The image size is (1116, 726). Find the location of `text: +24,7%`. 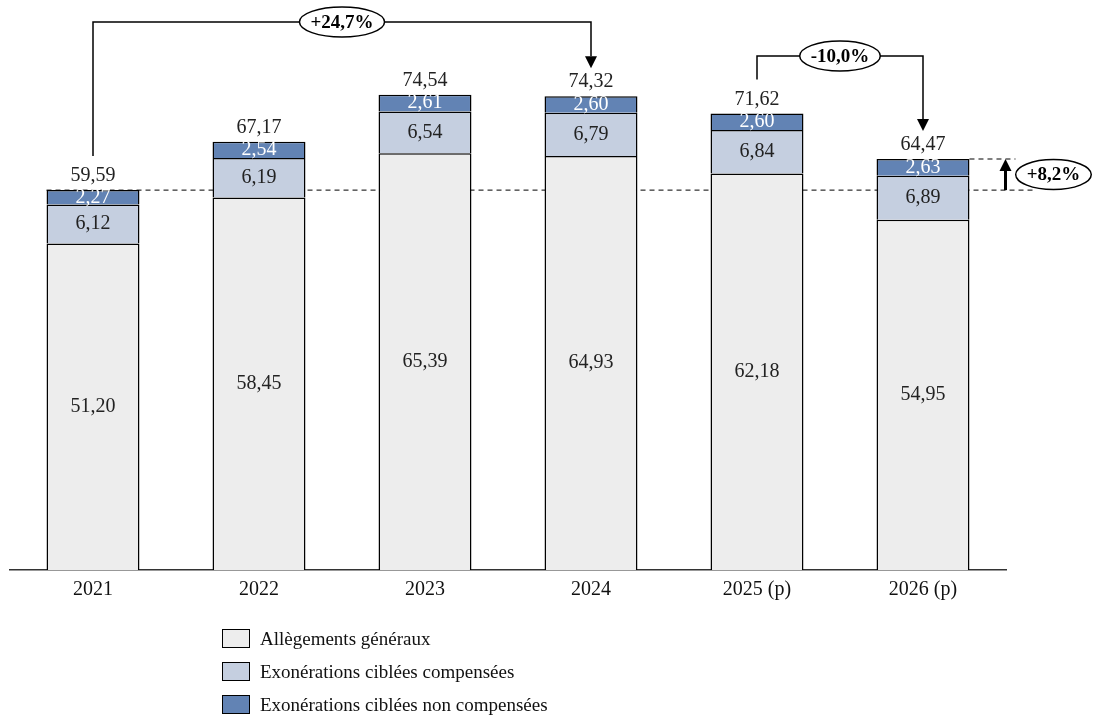

text: +24,7% is located at coordinates (342, 21).